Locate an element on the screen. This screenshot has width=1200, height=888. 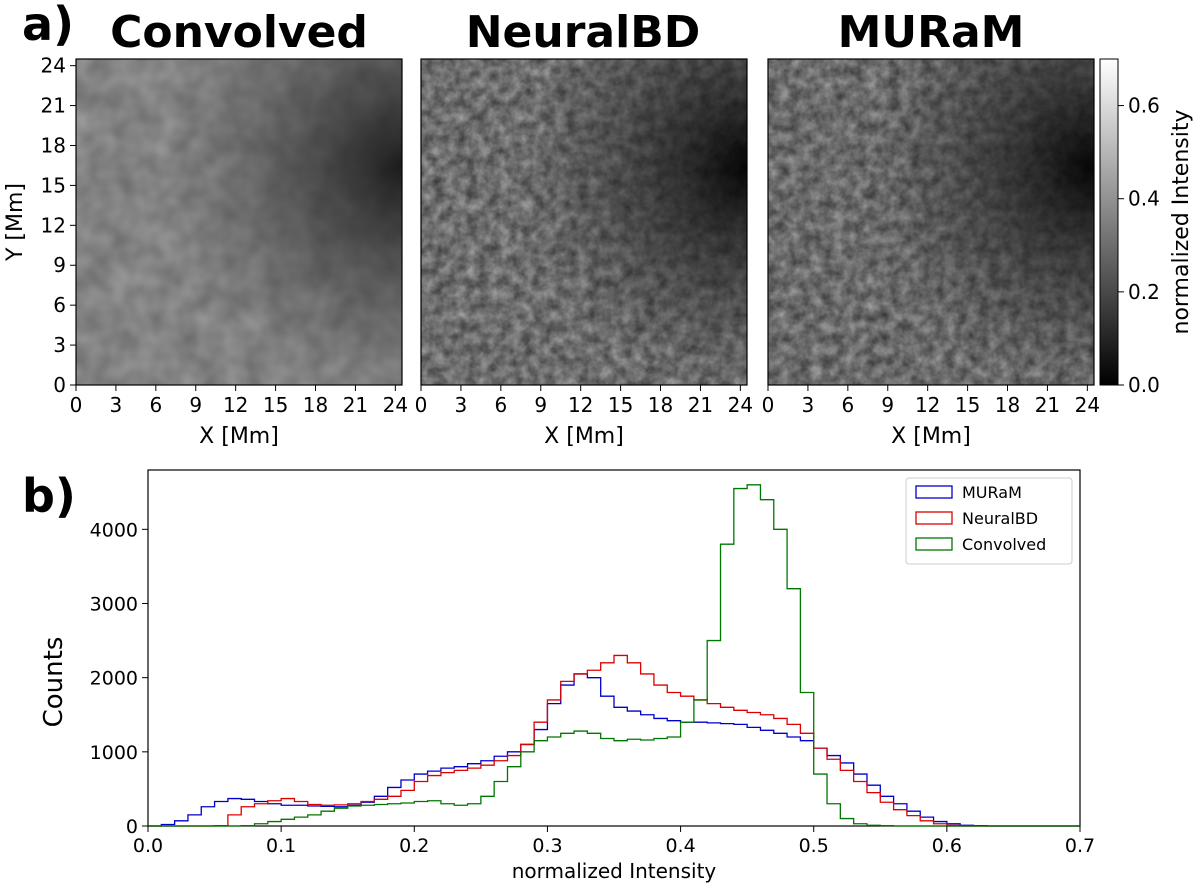
image-ytick-label: 6 is located at coordinates (59, 305).